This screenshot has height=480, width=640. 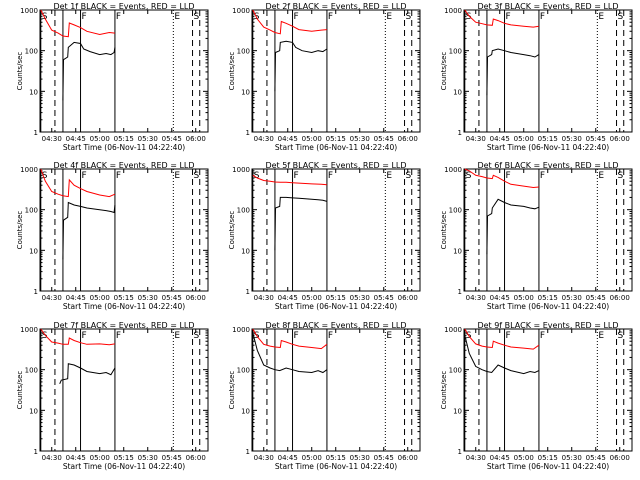 I want to click on panel-title: Det 1f BLACK = Events, RED = LLD, so click(x=123, y=6).